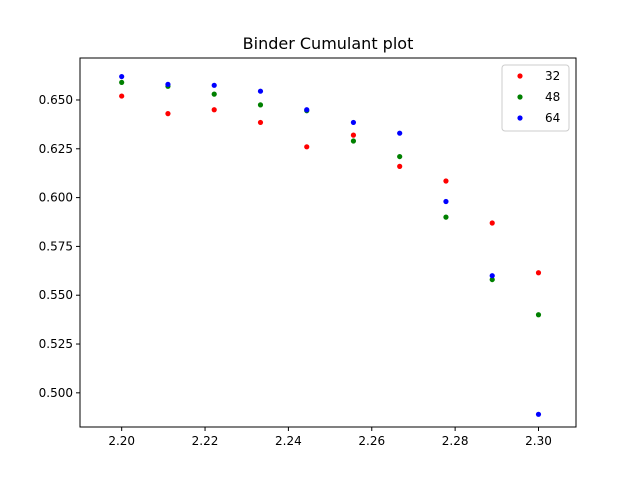 The width and height of the screenshot is (640, 480). What do you see at coordinates (552, 118) in the screenshot?
I see `legend-label: 64` at bounding box center [552, 118].